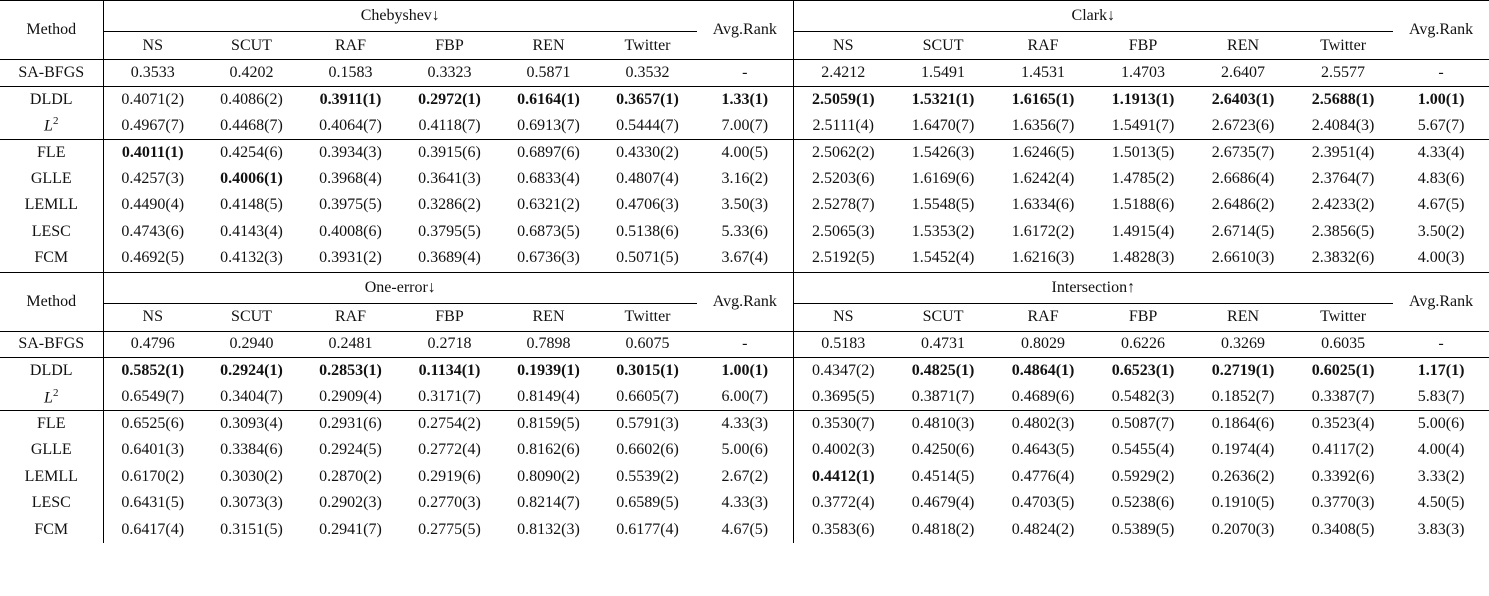 This screenshot has height=596, width=1489. What do you see at coordinates (843, 529) in the screenshot?
I see `cell-value: 0.3583(6)` at bounding box center [843, 529].